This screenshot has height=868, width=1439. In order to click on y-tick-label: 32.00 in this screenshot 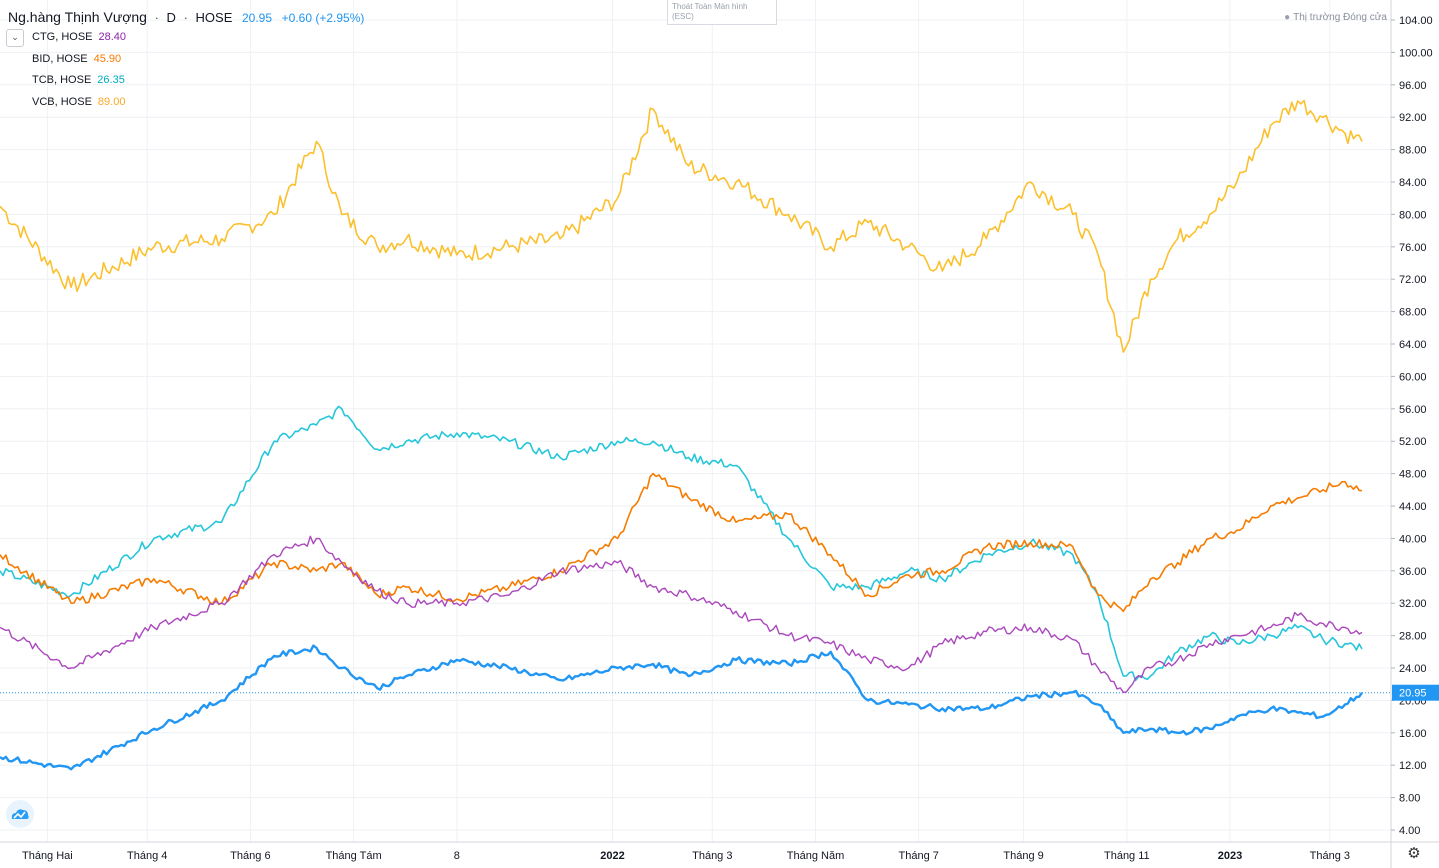, I will do `click(1413, 604)`.